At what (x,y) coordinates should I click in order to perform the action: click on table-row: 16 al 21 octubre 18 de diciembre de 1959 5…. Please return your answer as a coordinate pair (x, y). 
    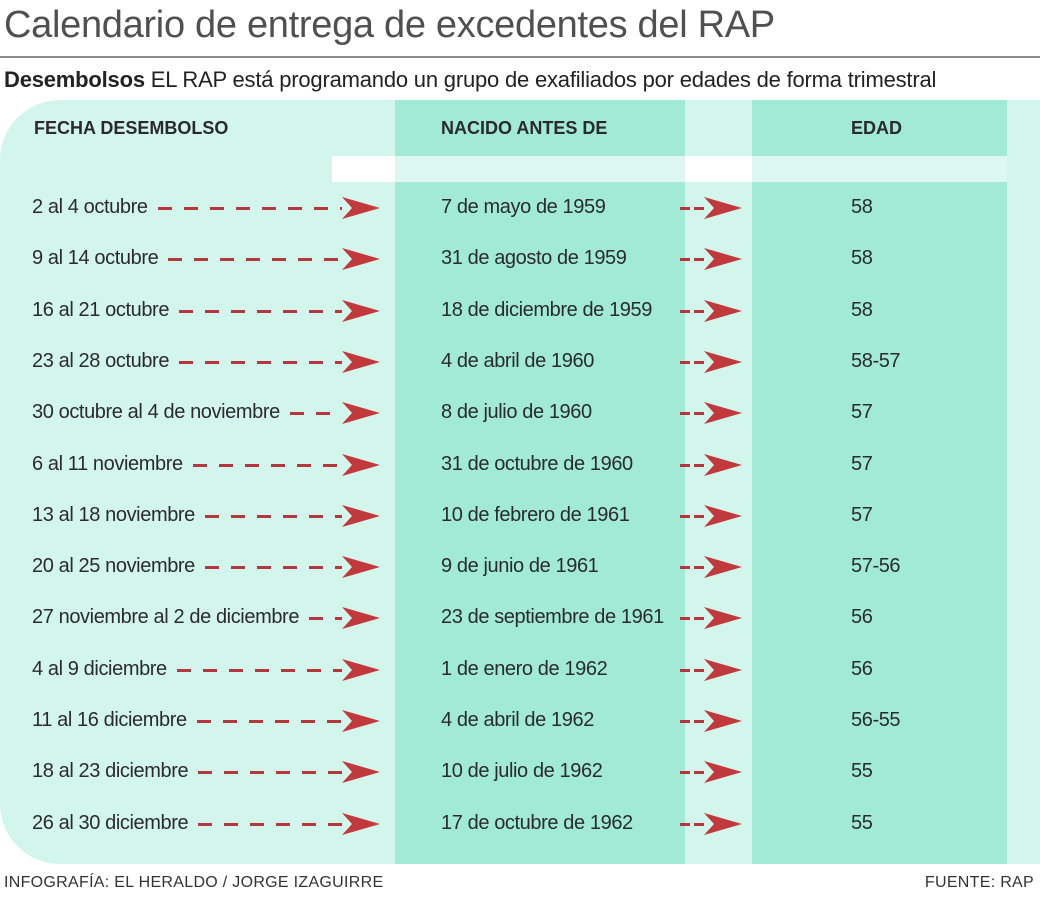
    Looking at the image, I should click on (520, 312).